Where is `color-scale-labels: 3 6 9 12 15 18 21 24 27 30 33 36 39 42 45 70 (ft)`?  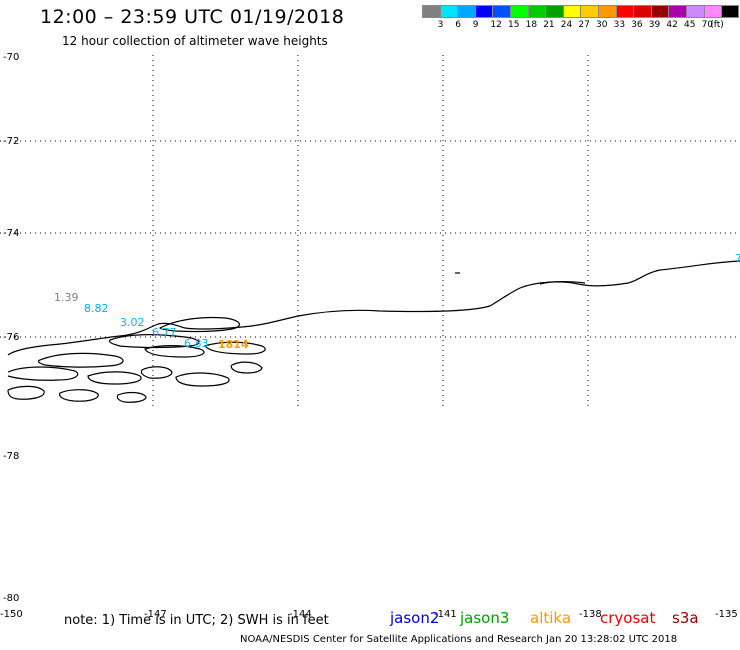 color-scale-labels: 3 6 9 12 15 18 21 24 27 30 33 36 39 42 45 70 (ft) is located at coordinates (580, 24).